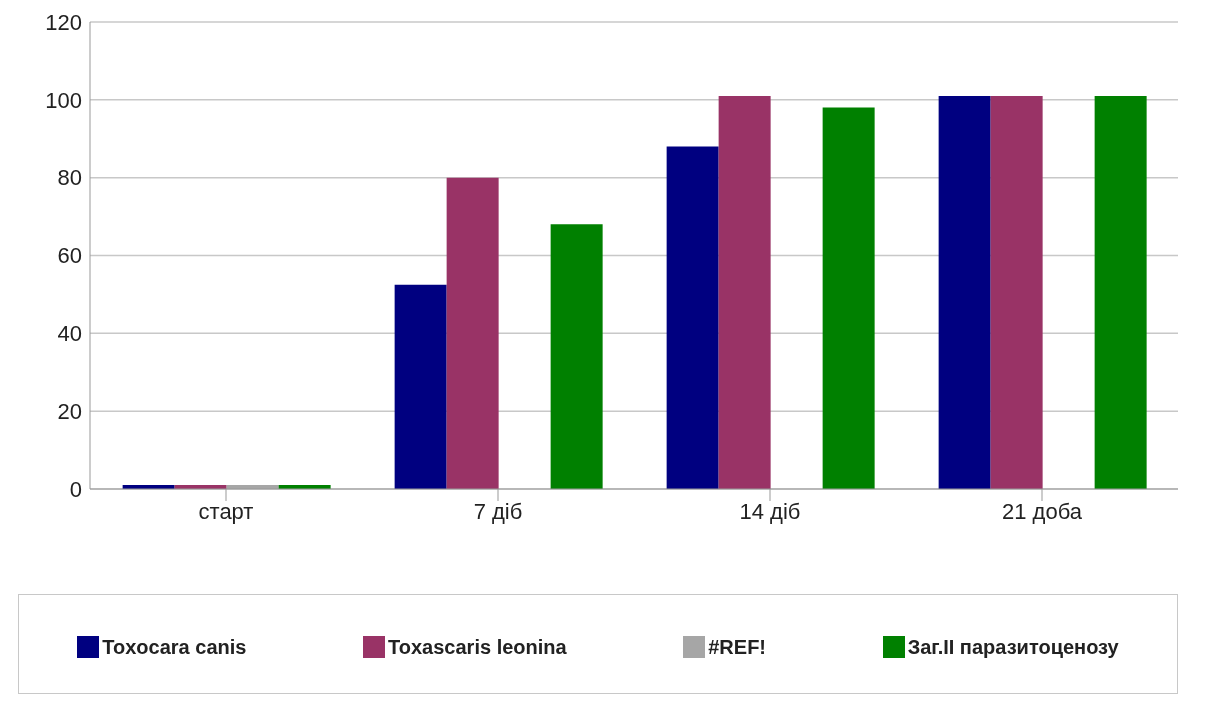 The image size is (1206, 702). What do you see at coordinates (174, 647) in the screenshot?
I see `legend-label: Toxocara canis` at bounding box center [174, 647].